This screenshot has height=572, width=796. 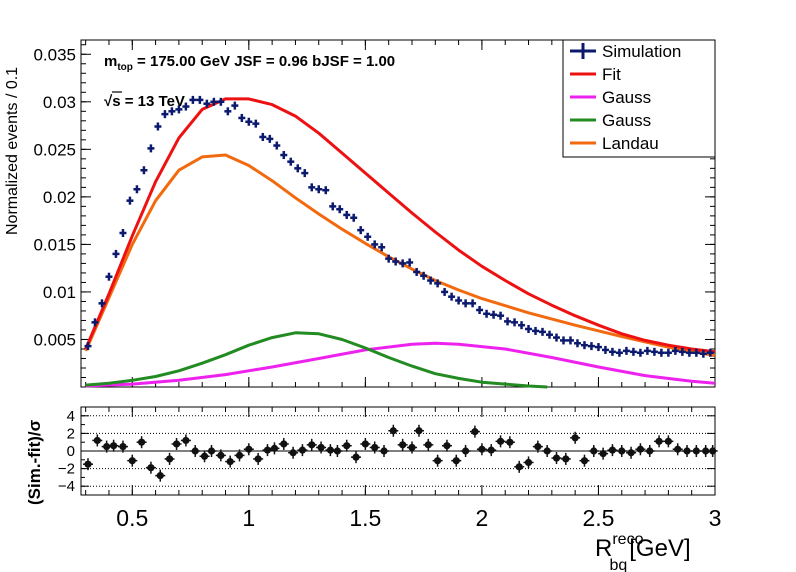 What do you see at coordinates (110, 61) in the screenshot?
I see `mtop-m: m` at bounding box center [110, 61].